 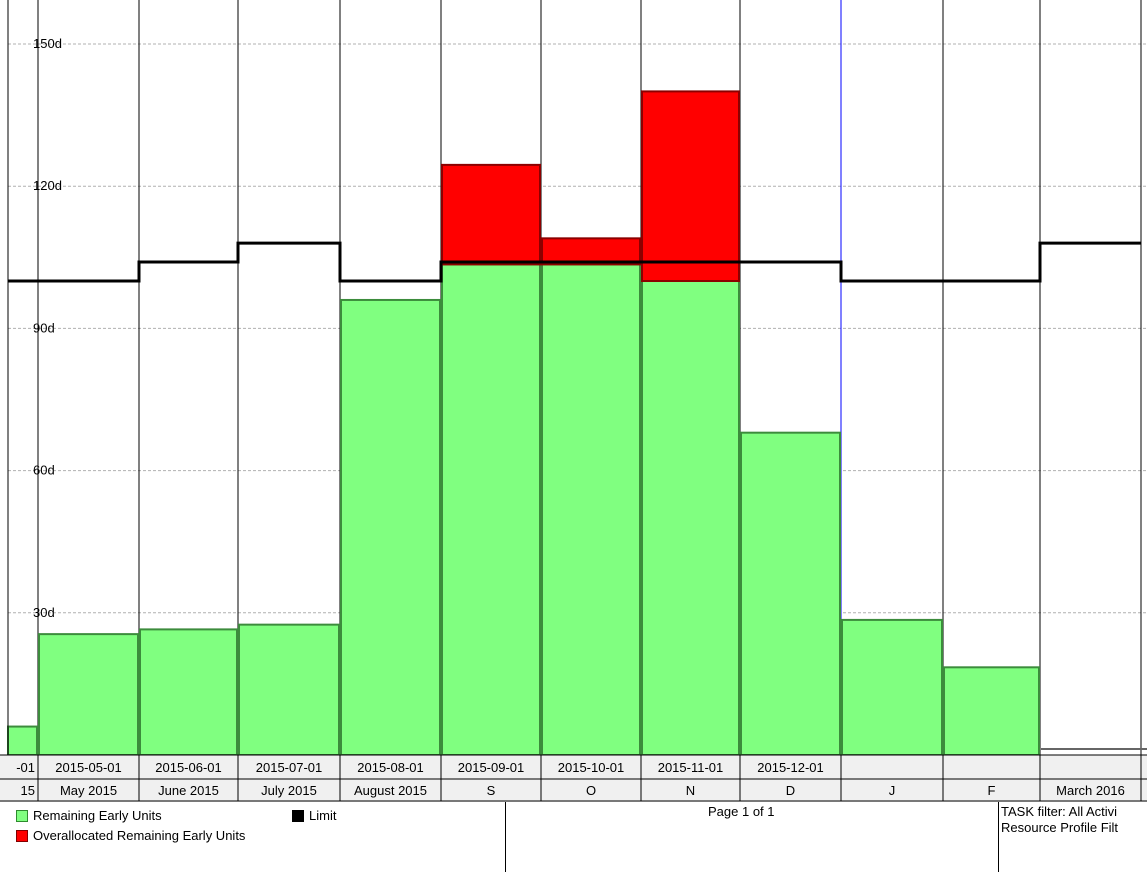 What do you see at coordinates (44, 612) in the screenshot?
I see `y-tick-label: 30d` at bounding box center [44, 612].